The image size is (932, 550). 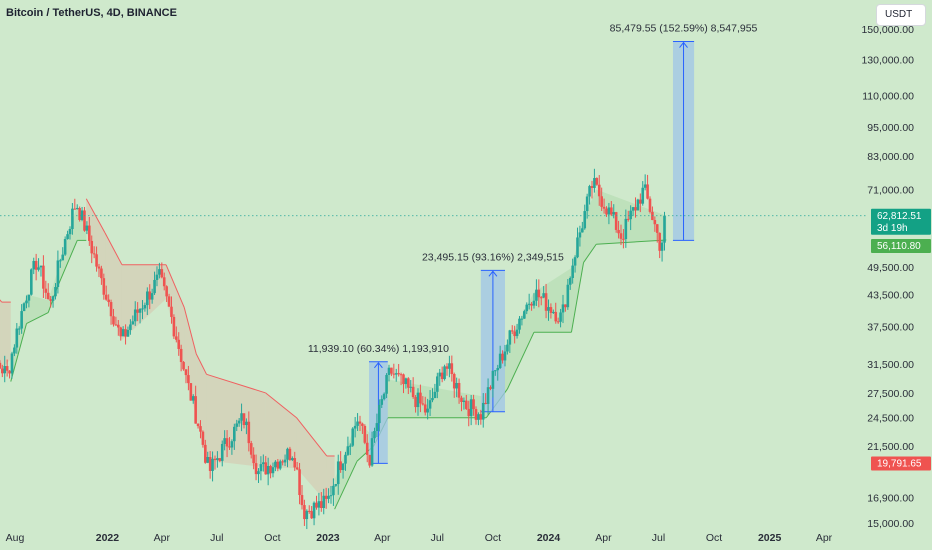 What do you see at coordinates (901, 245) in the screenshot?
I see `supertrend-price-tag: 56,110.80` at bounding box center [901, 245].